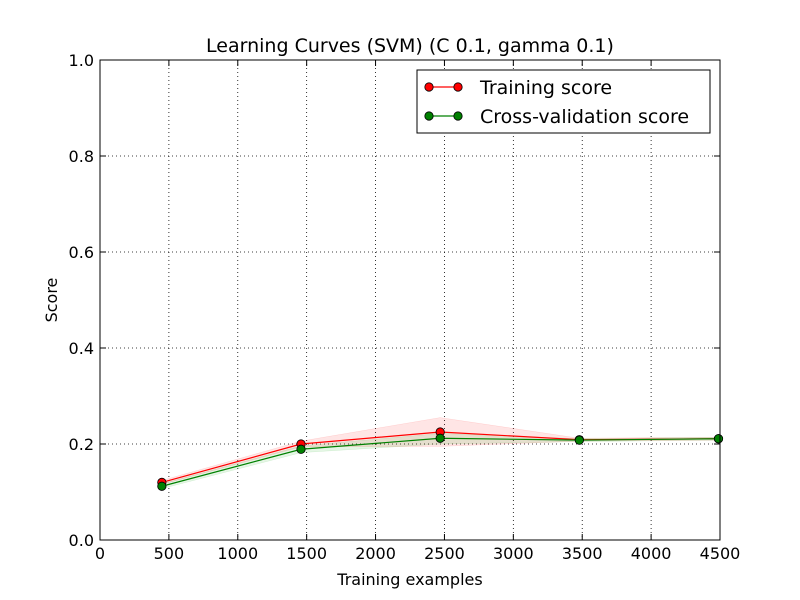  What do you see at coordinates (409, 579) in the screenshot?
I see `x-axis-label: Training examples` at bounding box center [409, 579].